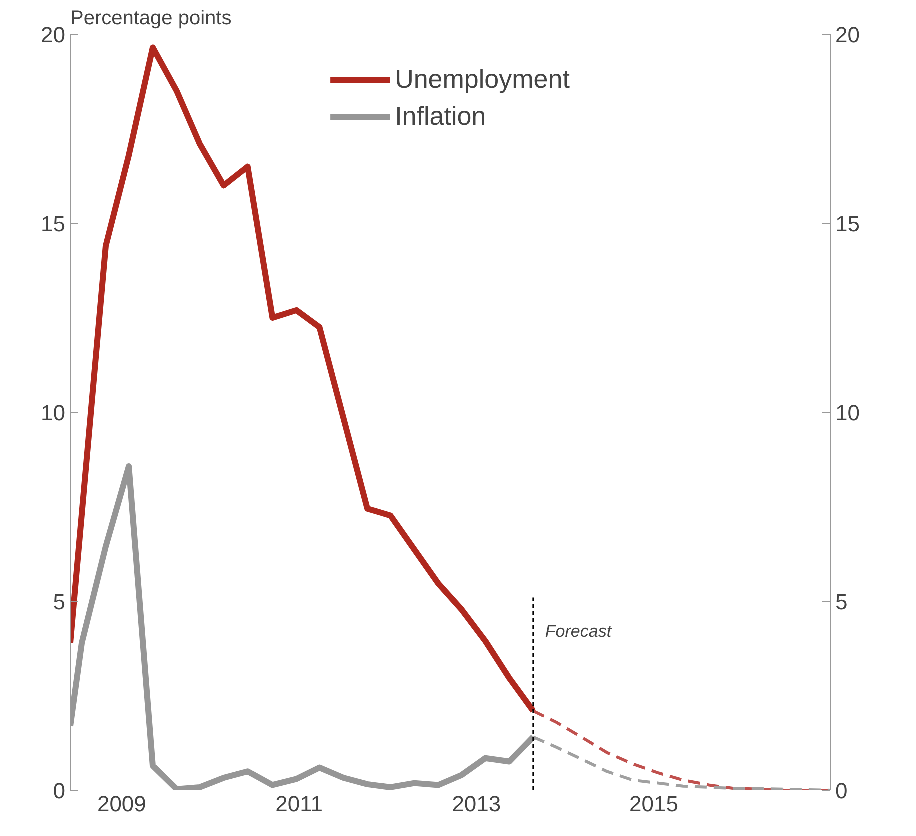 This screenshot has height=836, width=916. What do you see at coordinates (53, 224) in the screenshot?
I see `y-tick-label: 15` at bounding box center [53, 224].